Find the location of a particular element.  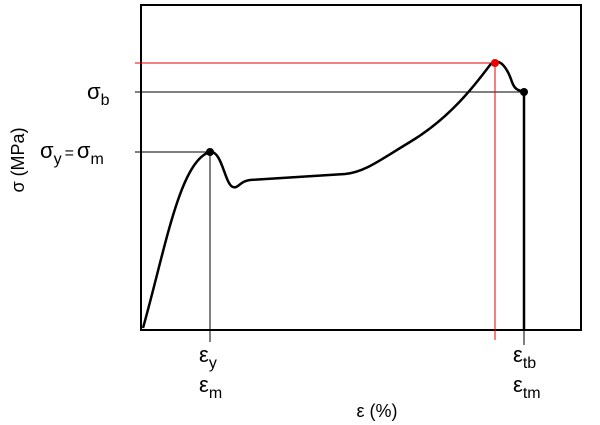

eps-m-label: εm is located at coordinates (210, 387).